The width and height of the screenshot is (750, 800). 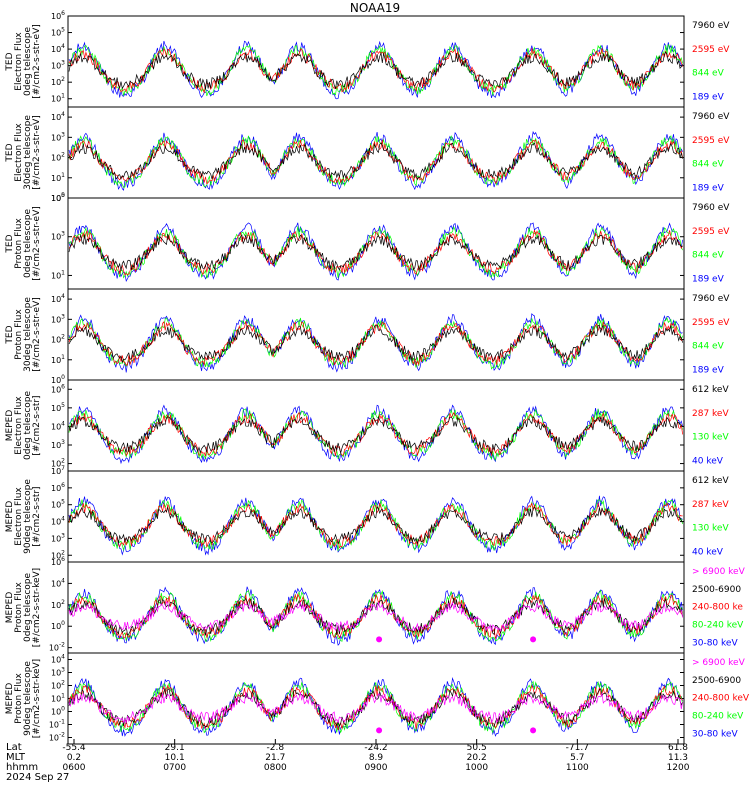 I want to click on y-axis-label-line: MEPED, so click(x=10, y=517).